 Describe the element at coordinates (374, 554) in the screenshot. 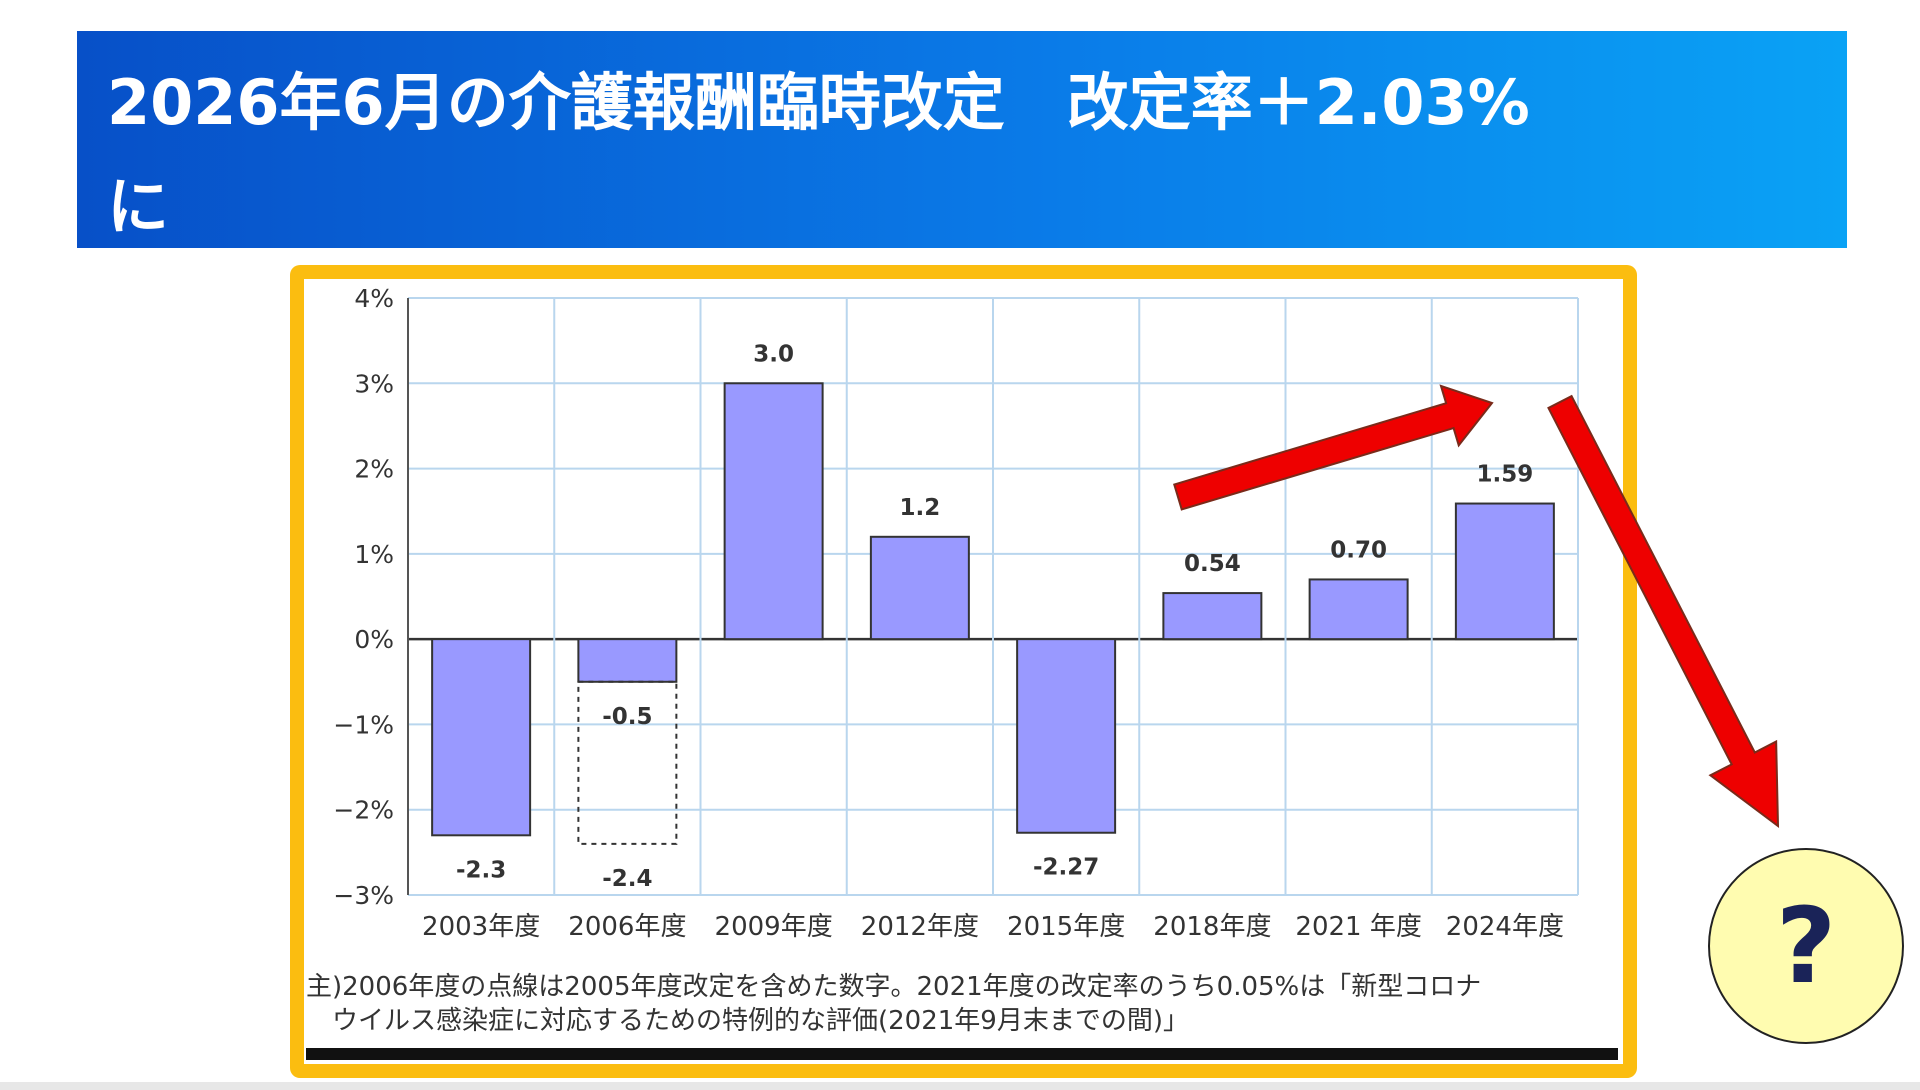

I see `y-tick-label: 1%` at that location.